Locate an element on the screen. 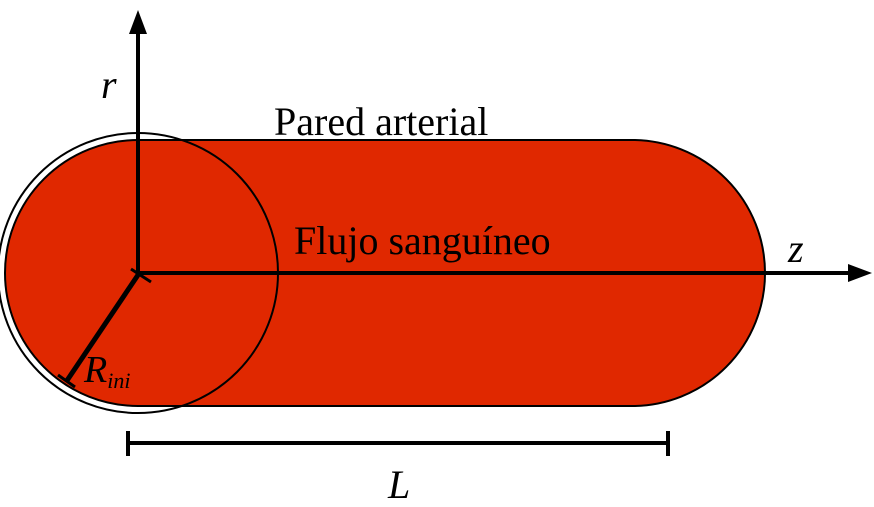  radius-label-main: R is located at coordinates (95, 370).